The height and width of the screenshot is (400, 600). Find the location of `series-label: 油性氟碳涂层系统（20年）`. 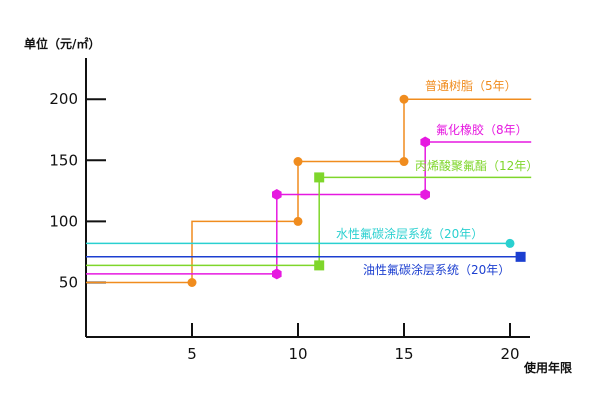

series-label: 油性氟碳涂层系统（20年） is located at coordinates (436, 269).